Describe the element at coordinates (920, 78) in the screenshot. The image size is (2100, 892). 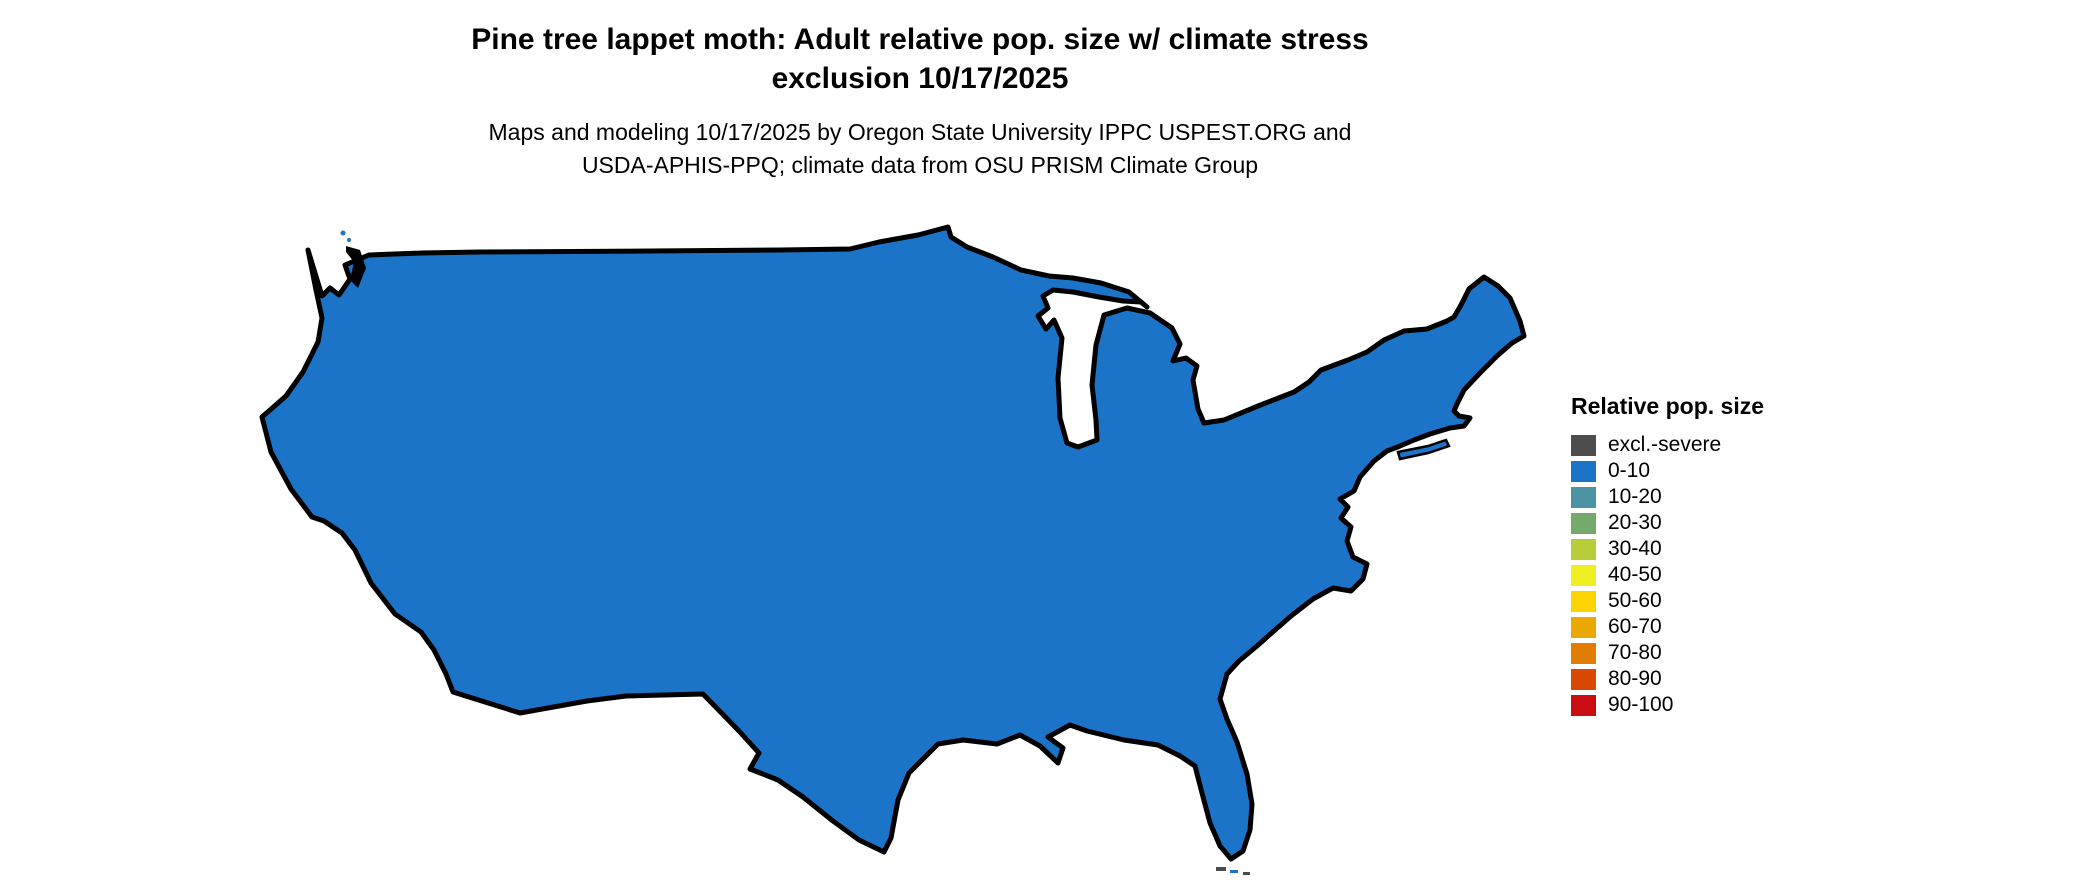
I see `map-title-line2: exclusion 10/17/2025` at that location.